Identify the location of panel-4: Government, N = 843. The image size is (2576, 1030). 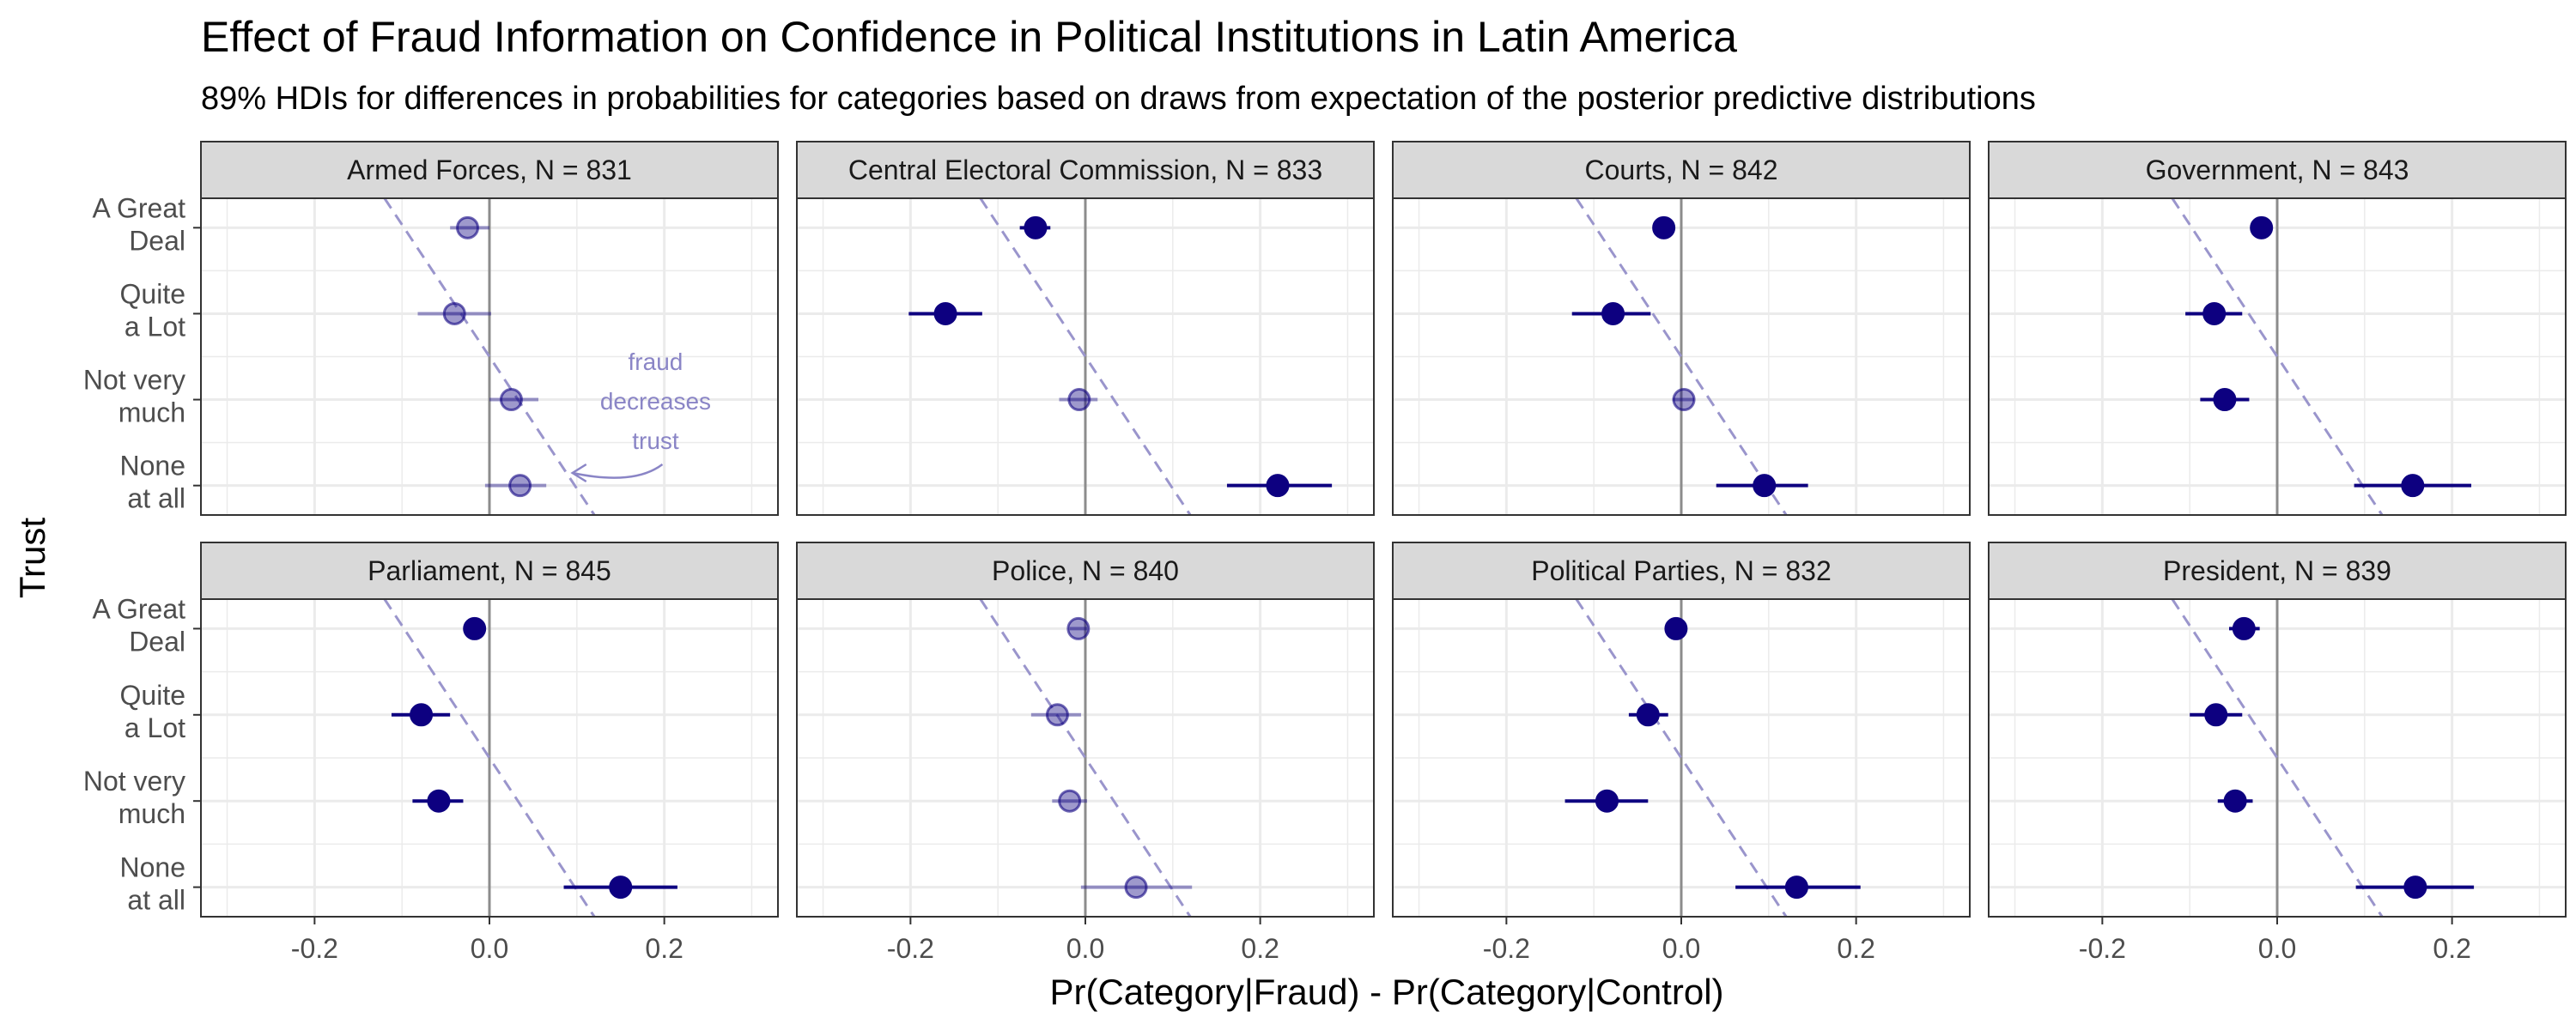
(2277, 328).